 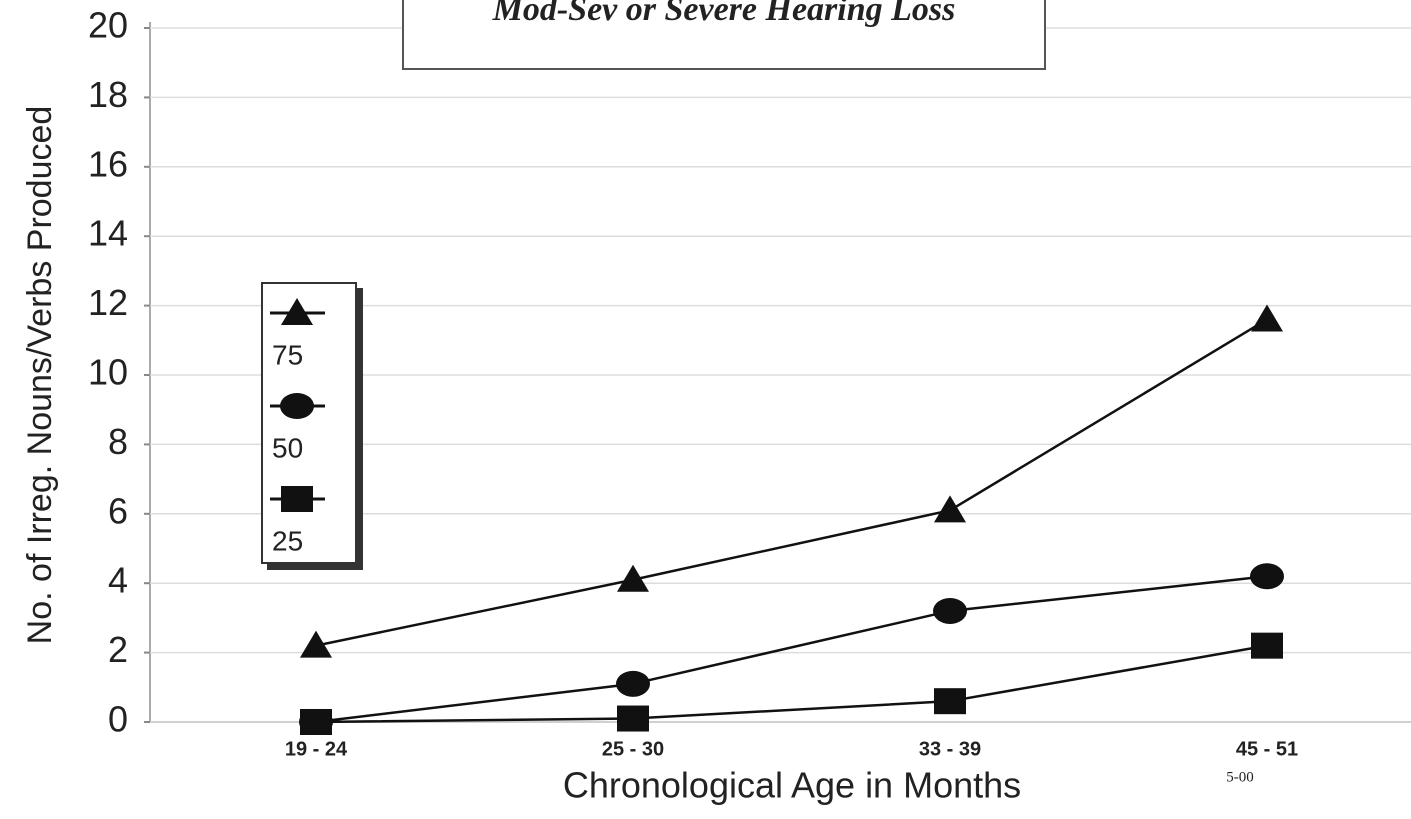 What do you see at coordinates (316, 749) in the screenshot?
I see `x-tick-label: 19 - 24` at bounding box center [316, 749].